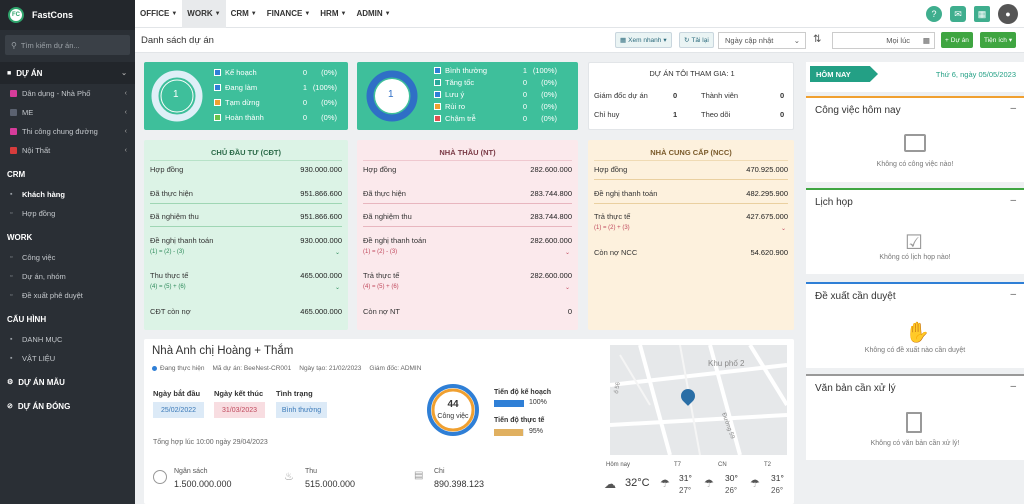  What do you see at coordinates (947, 40) in the screenshot?
I see `plus-icon: +` at bounding box center [947, 40].